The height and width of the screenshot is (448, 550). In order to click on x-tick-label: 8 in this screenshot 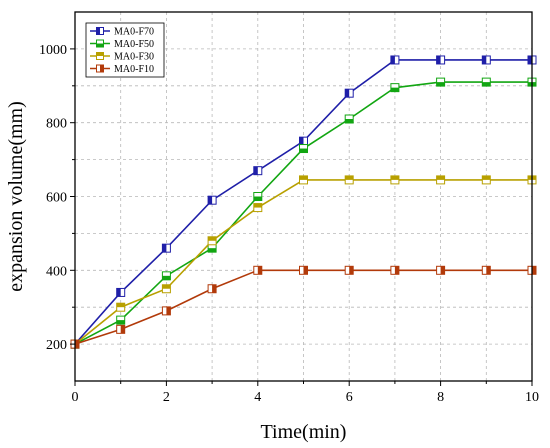, I will do `click(440, 397)`.